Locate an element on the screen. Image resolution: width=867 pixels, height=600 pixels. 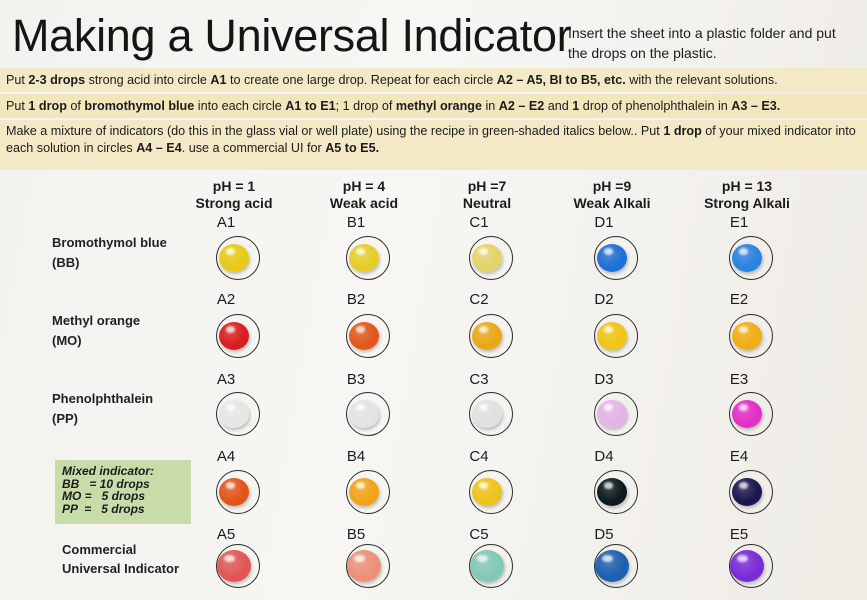
cell-label-b1: B1 is located at coordinates (356, 222).